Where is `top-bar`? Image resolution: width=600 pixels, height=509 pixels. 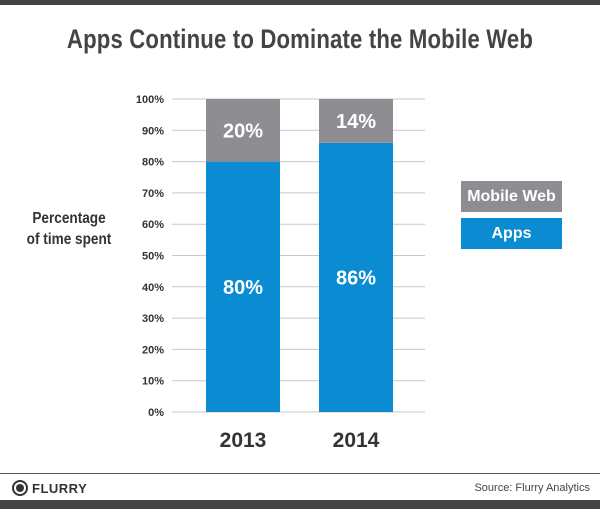 top-bar is located at coordinates (300, 2).